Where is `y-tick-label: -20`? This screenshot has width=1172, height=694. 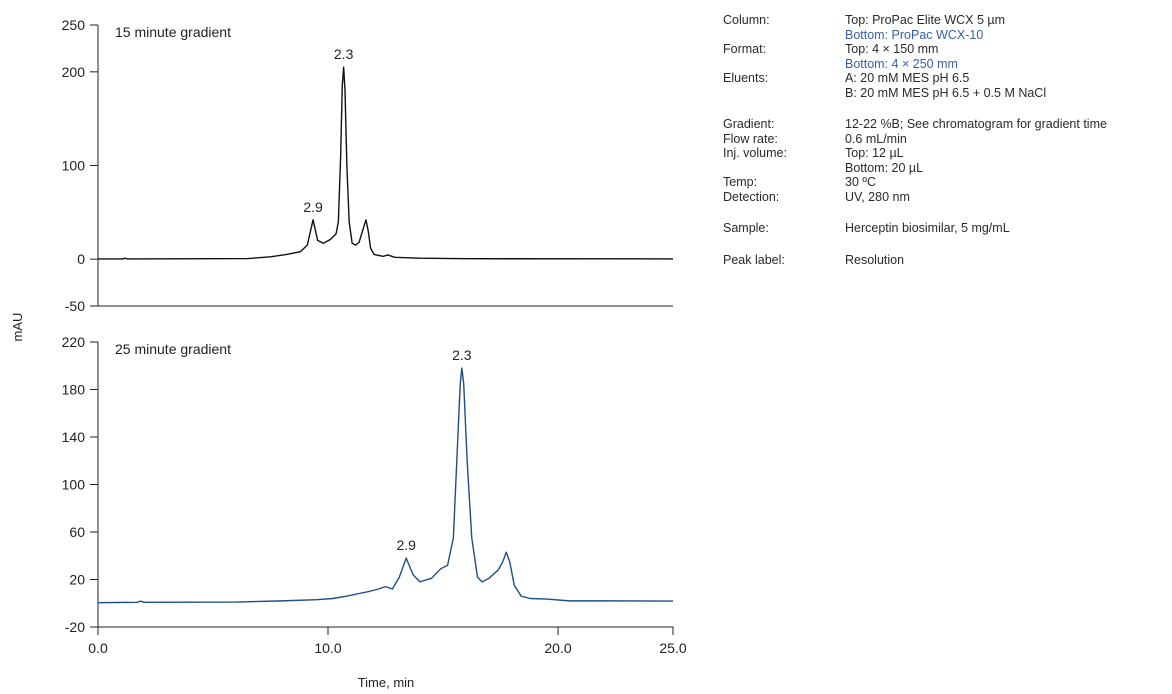 y-tick-label: -20 is located at coordinates (75, 627).